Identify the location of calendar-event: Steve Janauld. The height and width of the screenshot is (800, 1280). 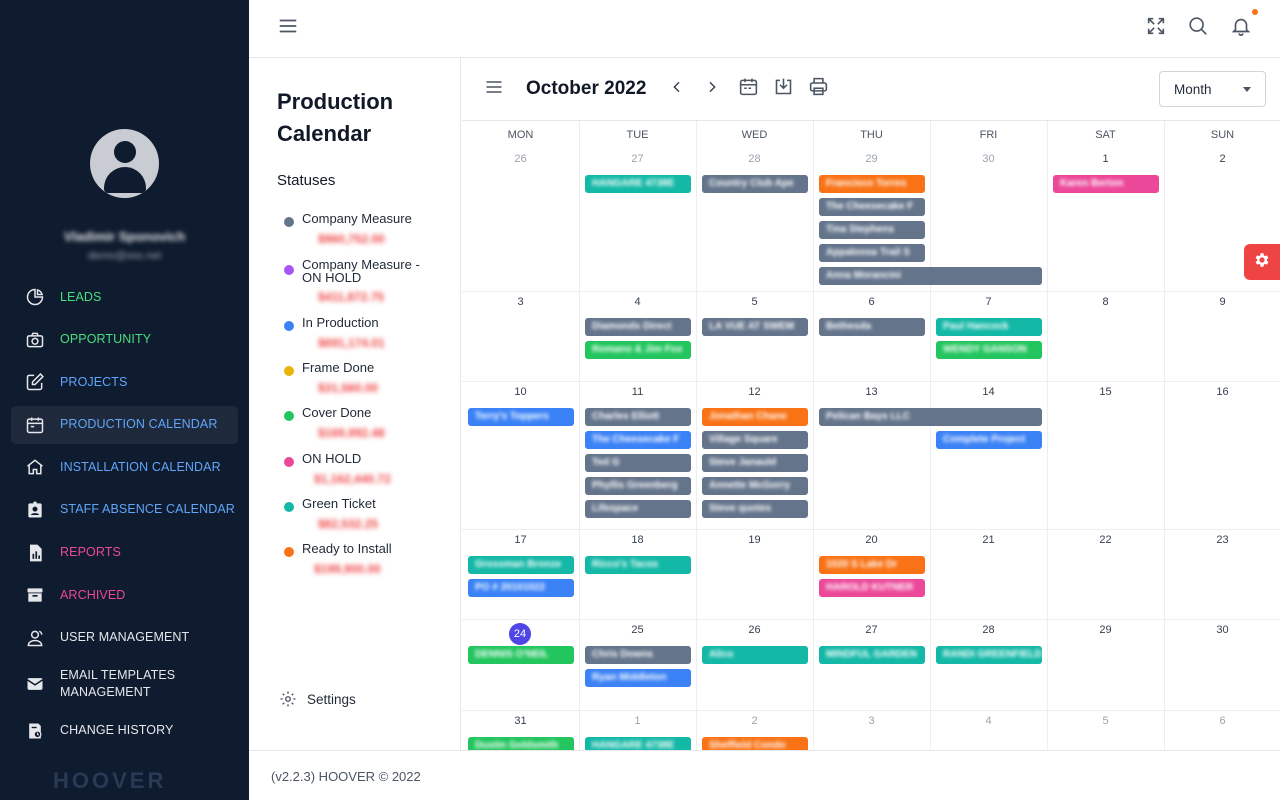
(755, 463).